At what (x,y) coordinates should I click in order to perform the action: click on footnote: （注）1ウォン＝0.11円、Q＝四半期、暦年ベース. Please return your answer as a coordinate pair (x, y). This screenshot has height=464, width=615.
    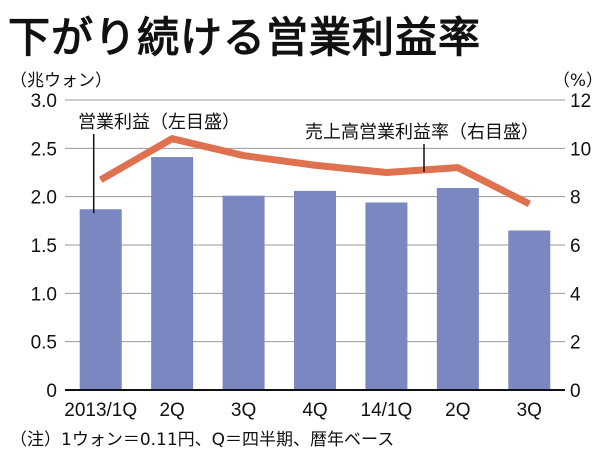
    Looking at the image, I should click on (202, 440).